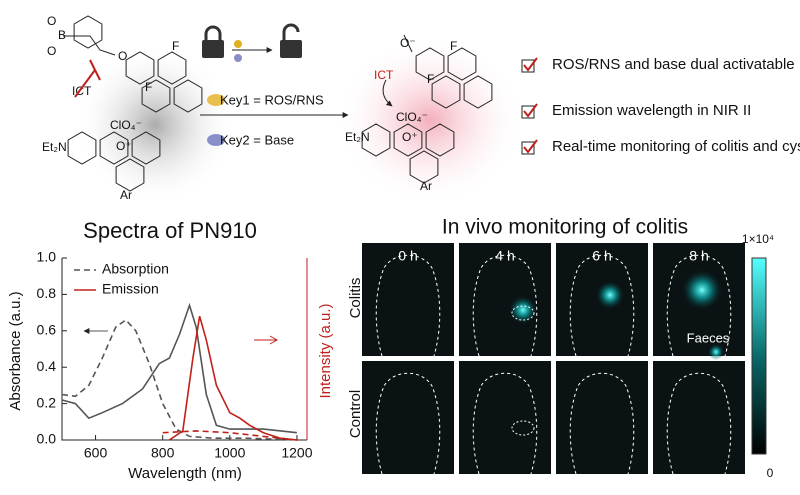  Describe the element at coordinates (96, 453) in the screenshot. I see `x-tick-label: 600` at that location.